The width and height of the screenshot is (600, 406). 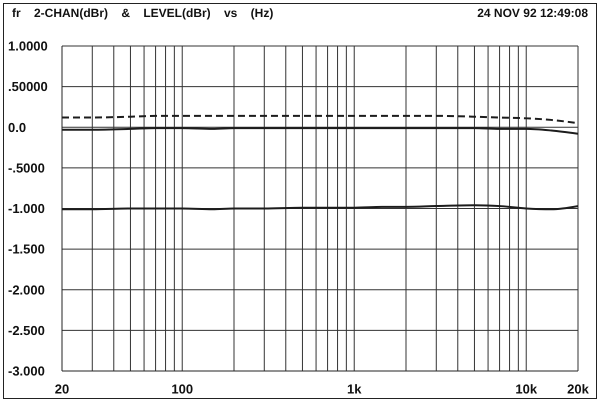 What do you see at coordinates (26, 330) in the screenshot?
I see `y-tick-label: -2.500` at bounding box center [26, 330].